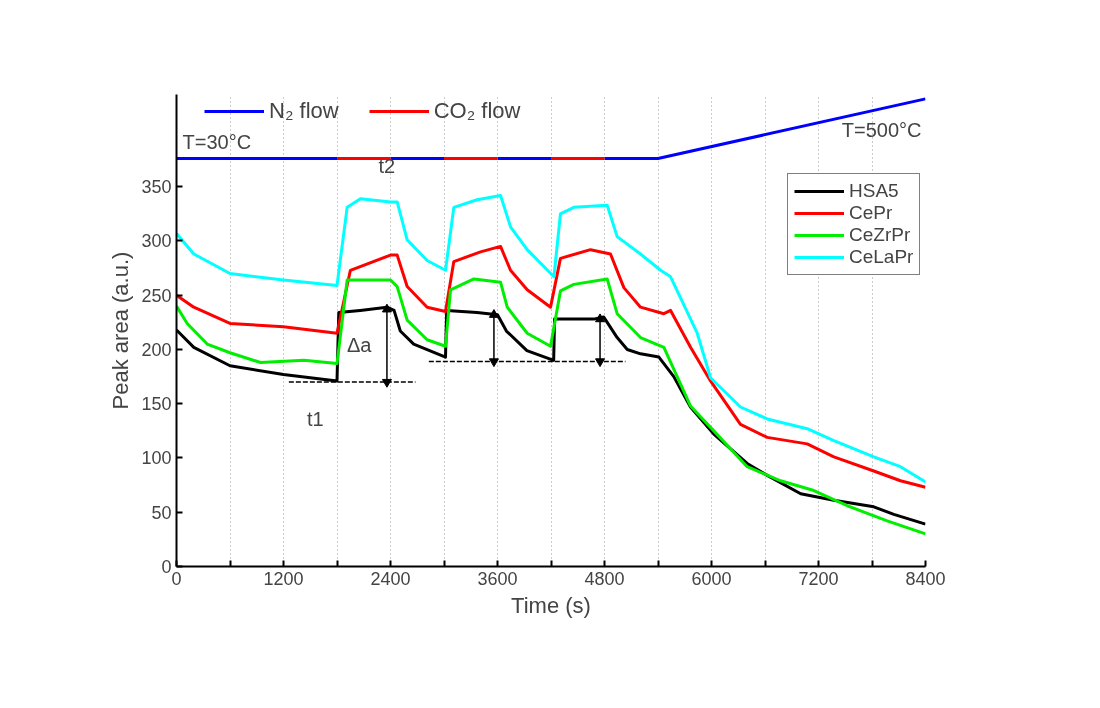 Image resolution: width=1100 pixels, height=708 pixels. I want to click on y-axis-title: Peak area (a.u.), so click(121, 330).